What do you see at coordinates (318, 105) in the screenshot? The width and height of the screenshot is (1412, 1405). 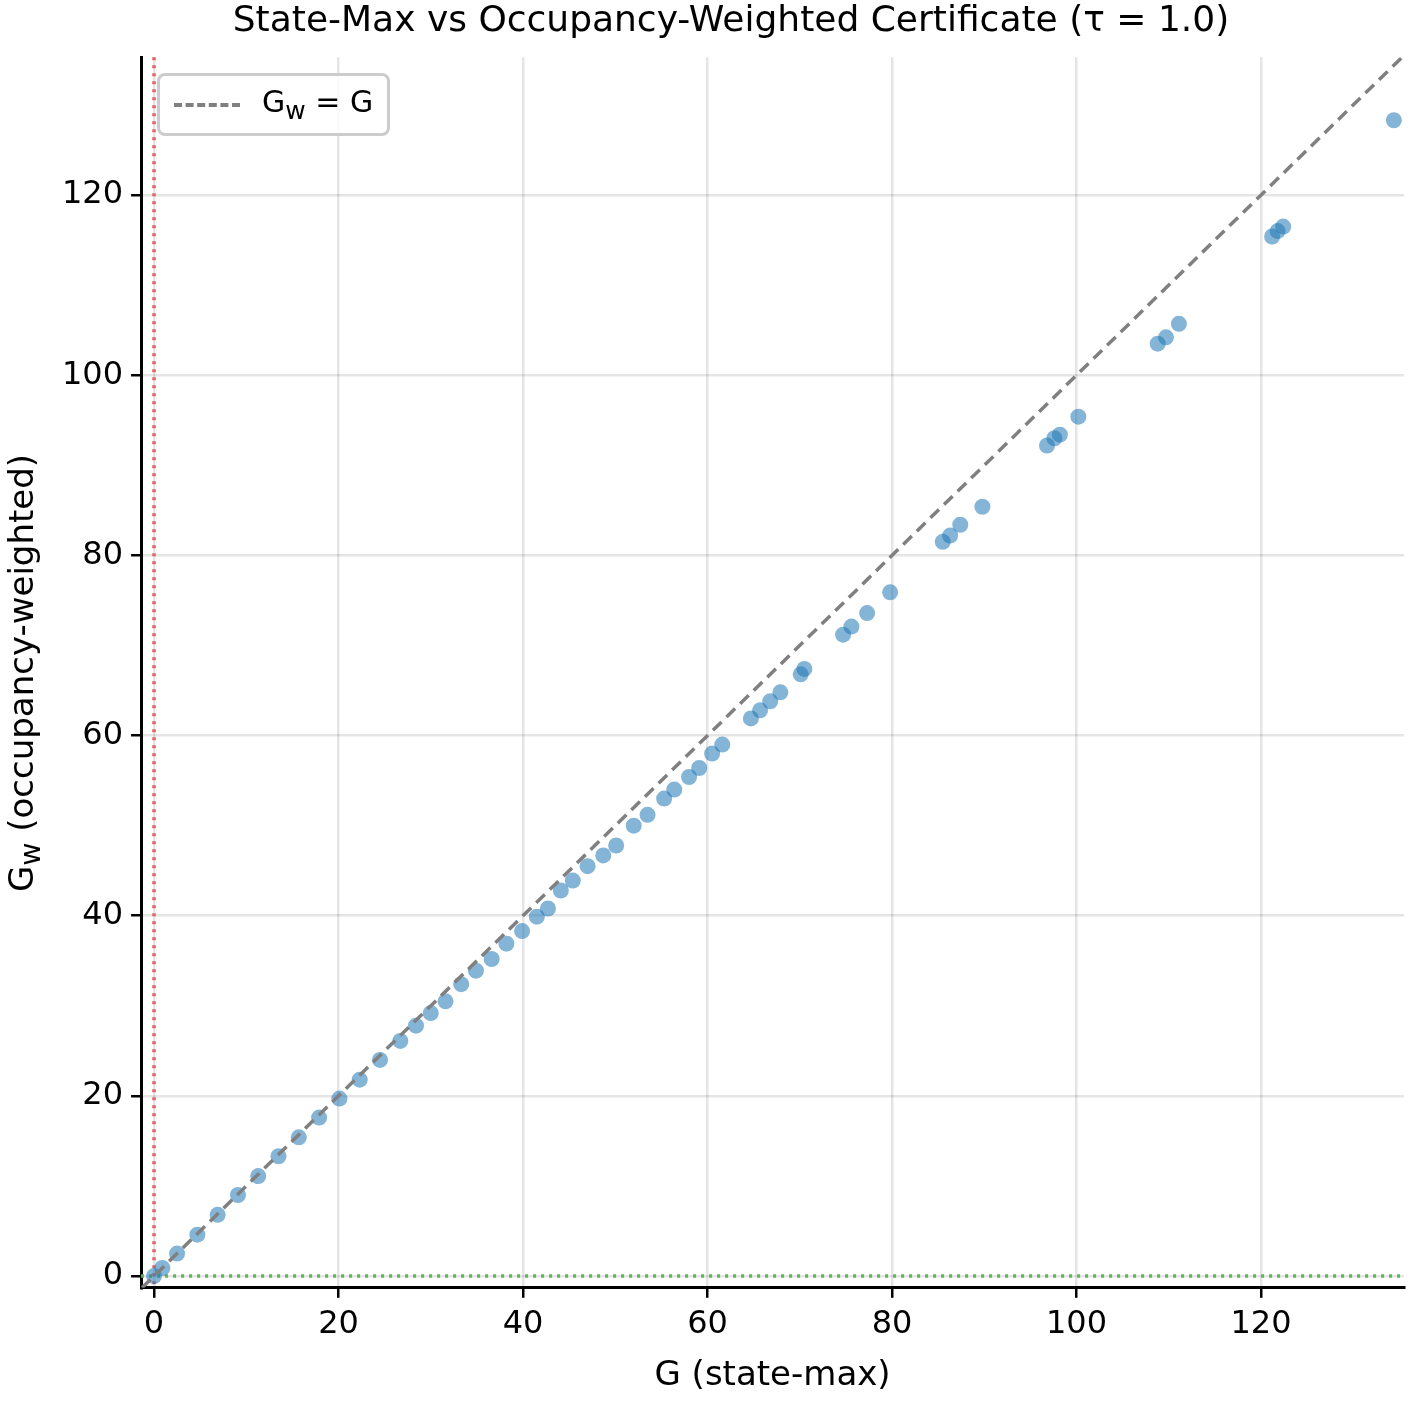 I see `legend-label: G$_{w}$ = G` at bounding box center [318, 105].